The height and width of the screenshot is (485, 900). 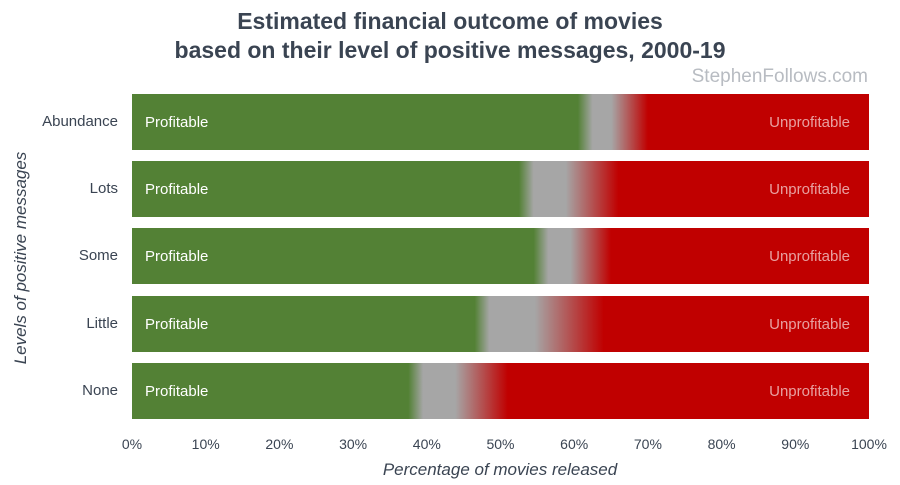 What do you see at coordinates (426, 444) in the screenshot?
I see `x-tick-label: 40%` at bounding box center [426, 444].